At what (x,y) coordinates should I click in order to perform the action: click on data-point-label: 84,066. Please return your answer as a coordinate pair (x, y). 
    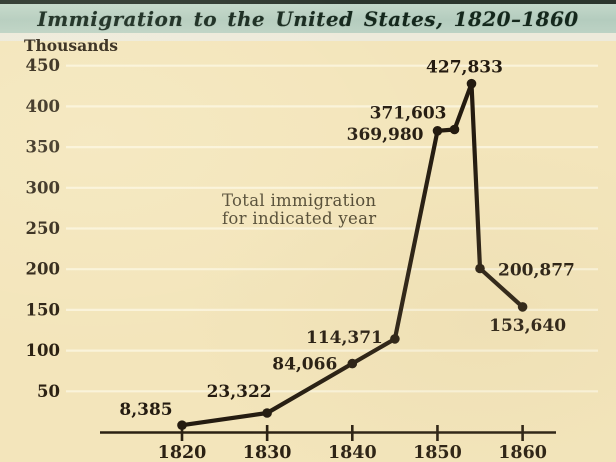
    Looking at the image, I should click on (304, 365).